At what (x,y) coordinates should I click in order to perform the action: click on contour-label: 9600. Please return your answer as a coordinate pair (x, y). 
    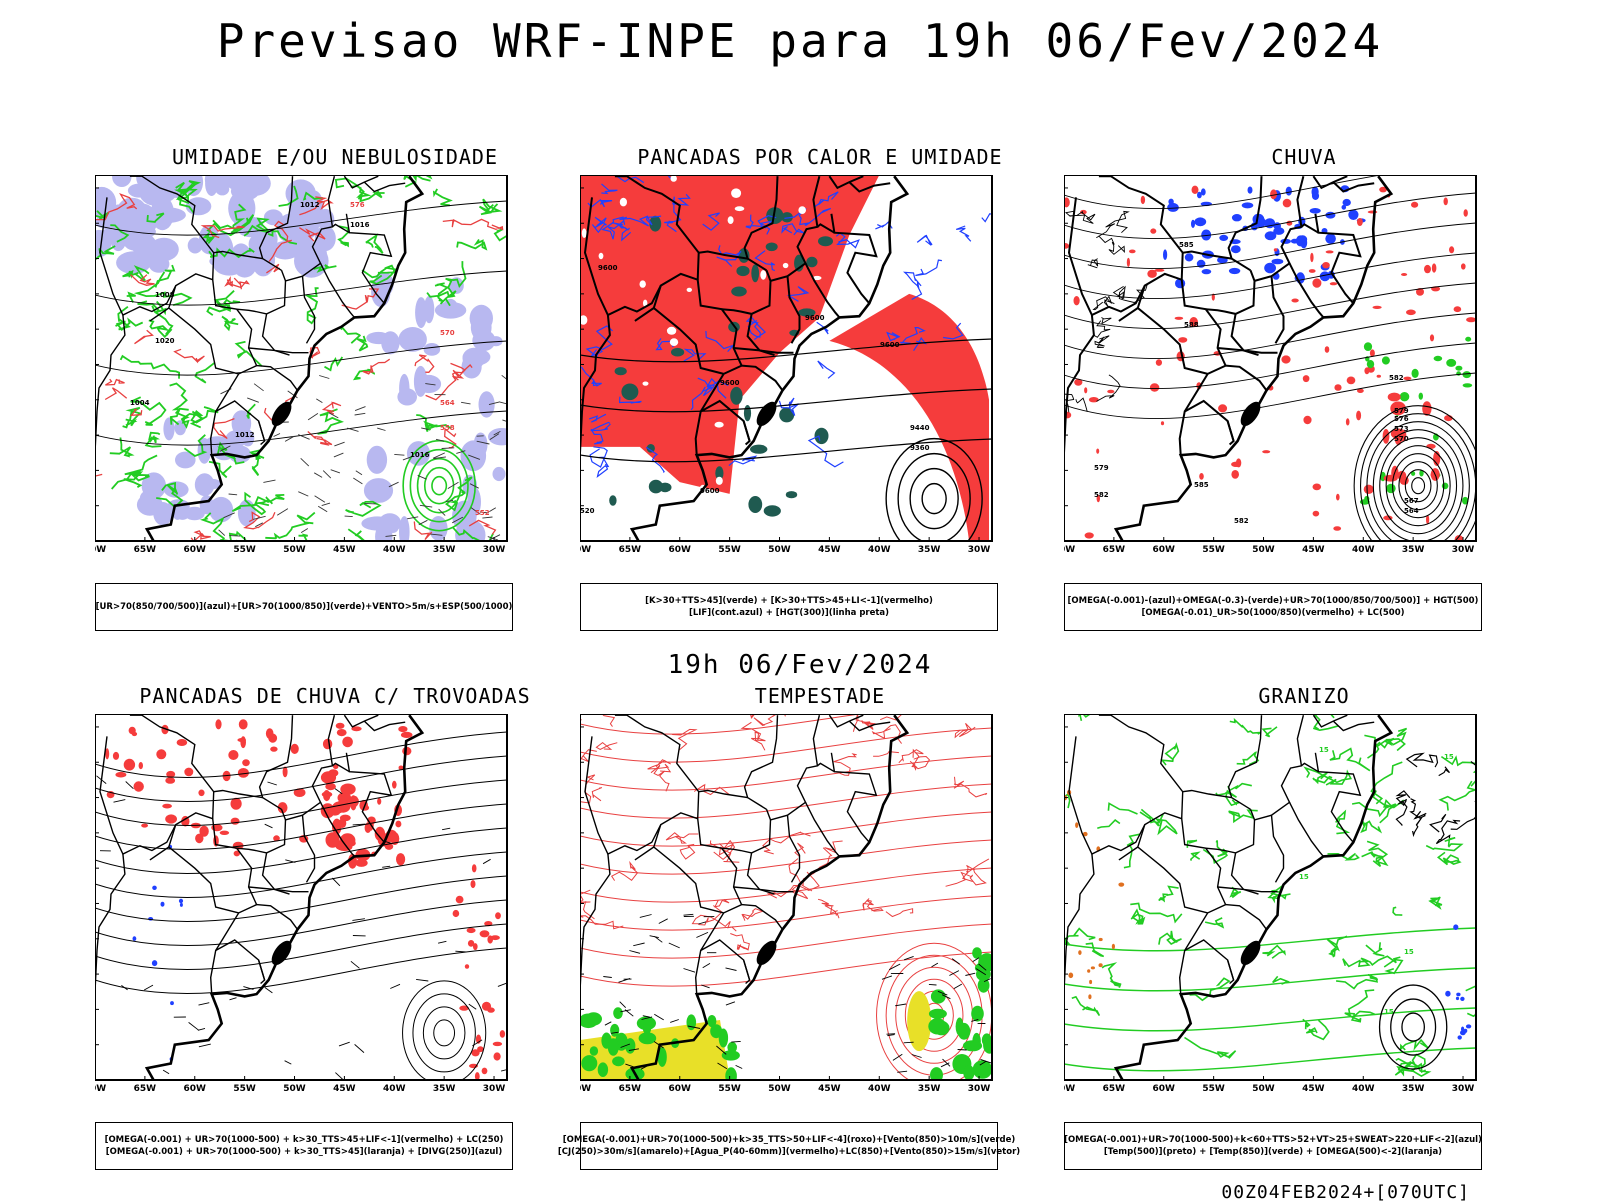
    Looking at the image, I should click on (815, 318).